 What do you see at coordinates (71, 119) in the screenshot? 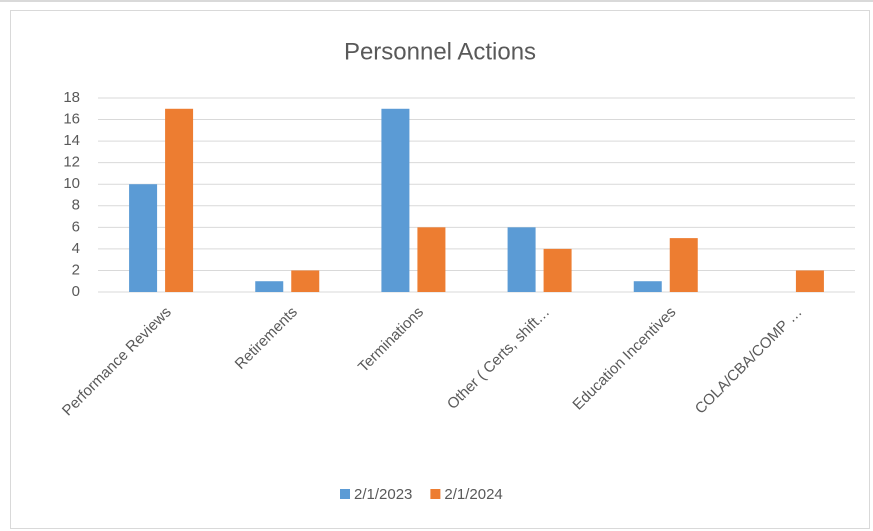
I see `y-tick-label: 16` at bounding box center [71, 119].